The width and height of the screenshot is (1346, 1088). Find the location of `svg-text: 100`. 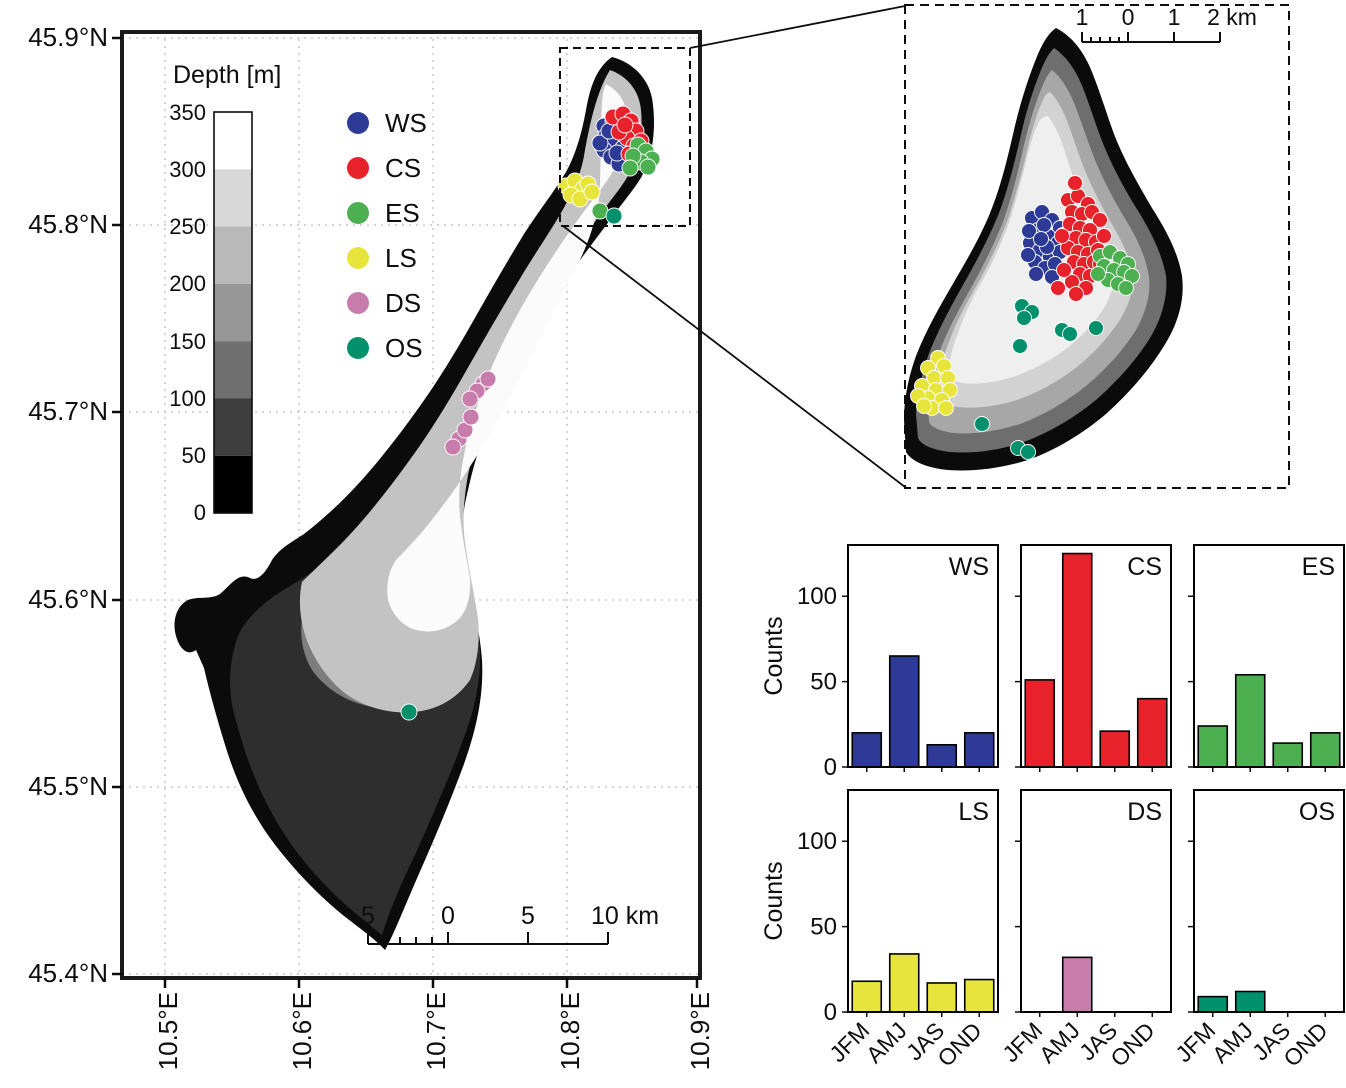

svg-text: 100 is located at coordinates (187, 398).